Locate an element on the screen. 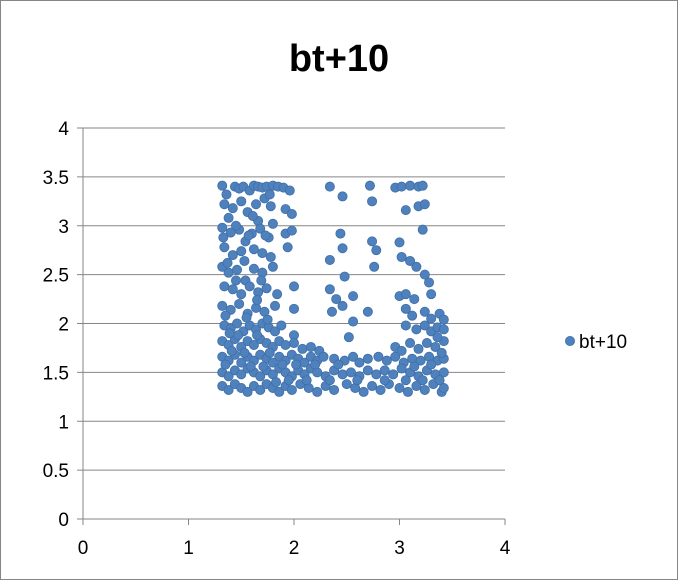  legend-marker is located at coordinates (570, 340).